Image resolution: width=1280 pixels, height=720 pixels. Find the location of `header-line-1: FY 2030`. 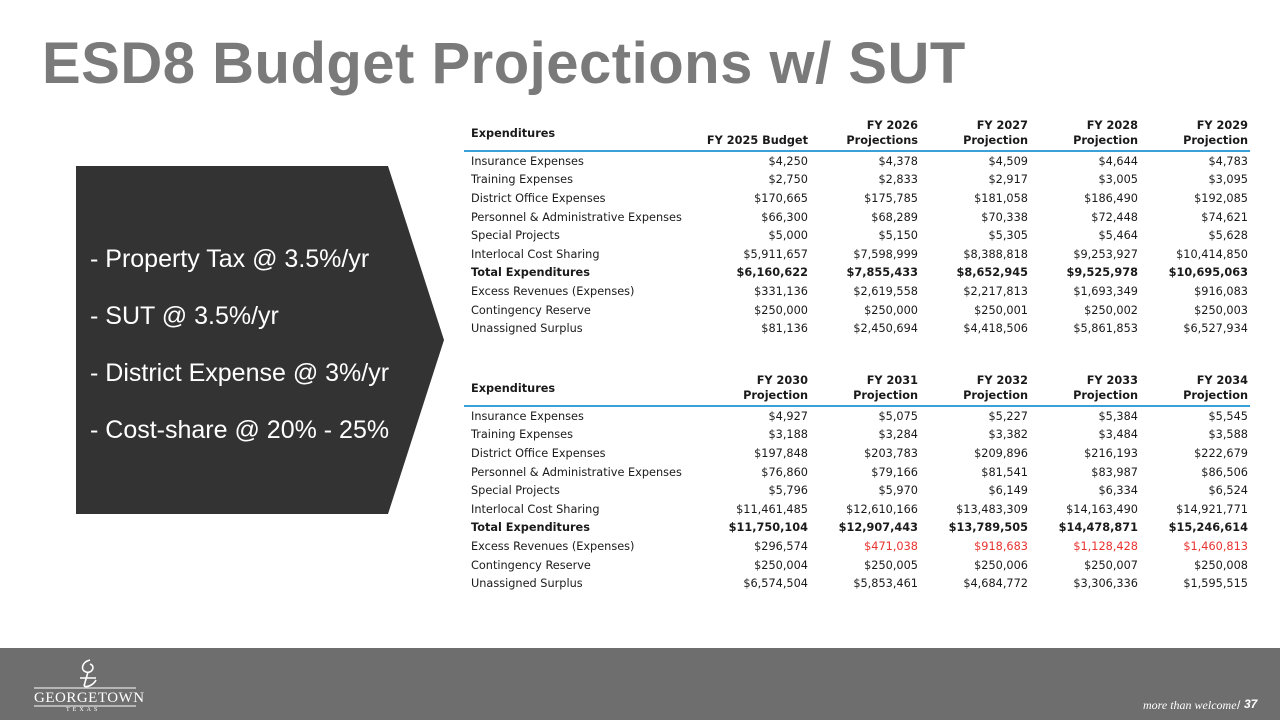

header-line-1: FY 2030 is located at coordinates (782, 380).